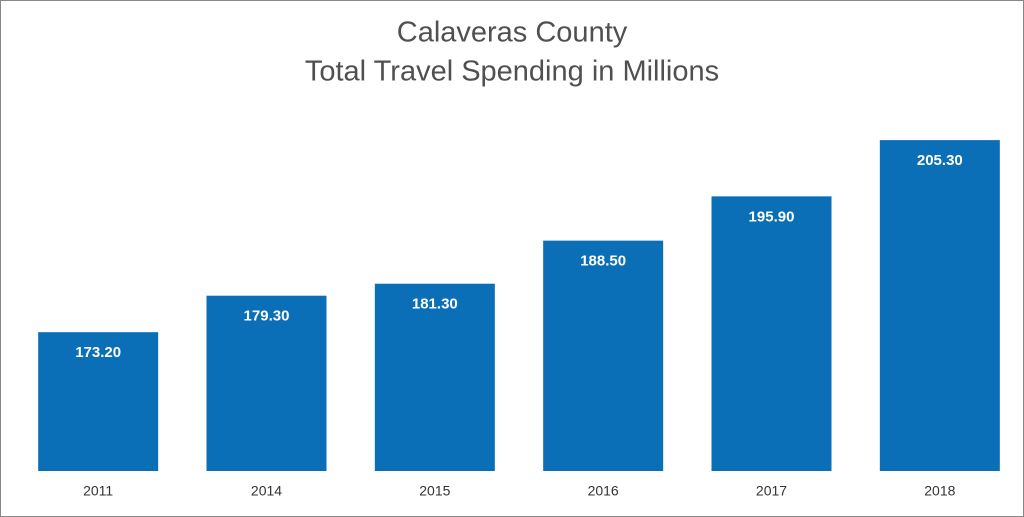 The width and height of the screenshot is (1024, 517). I want to click on chart-title: Calaveras County, so click(512, 33).